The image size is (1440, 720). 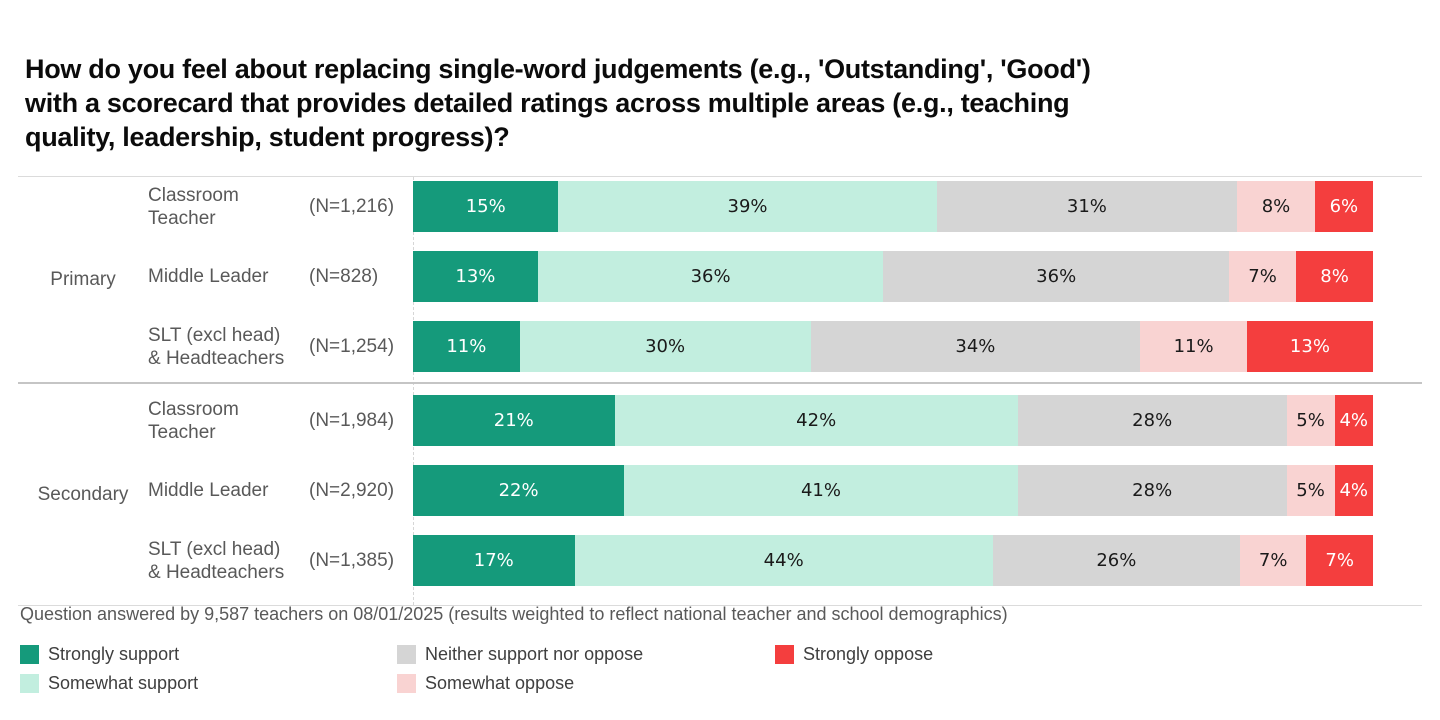 I want to click on axis-baseline-dashed, so click(x=413, y=391).